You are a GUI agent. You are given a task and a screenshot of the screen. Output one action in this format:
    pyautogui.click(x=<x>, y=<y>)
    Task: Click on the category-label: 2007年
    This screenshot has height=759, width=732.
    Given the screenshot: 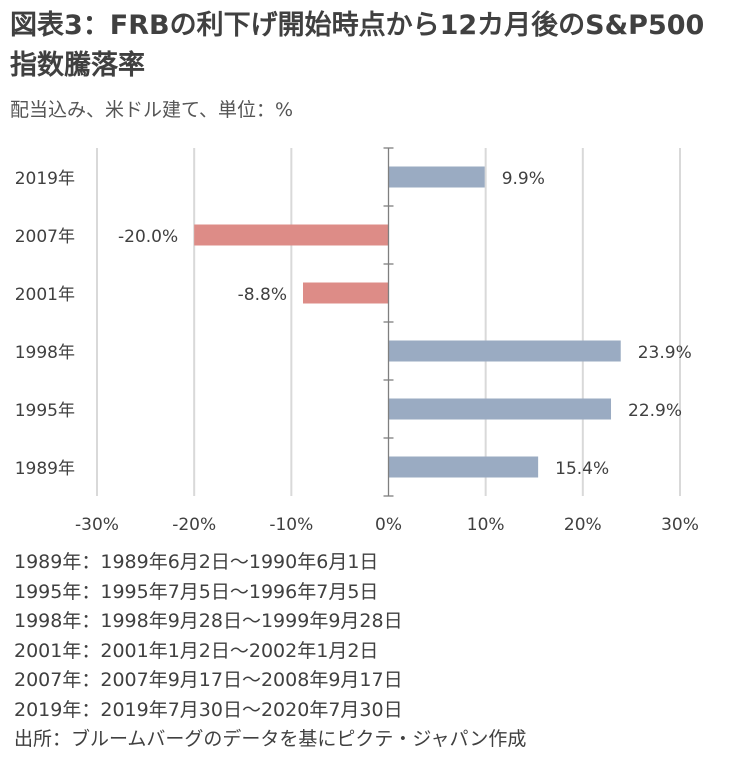 What is the action you would take?
    pyautogui.click(x=45, y=237)
    